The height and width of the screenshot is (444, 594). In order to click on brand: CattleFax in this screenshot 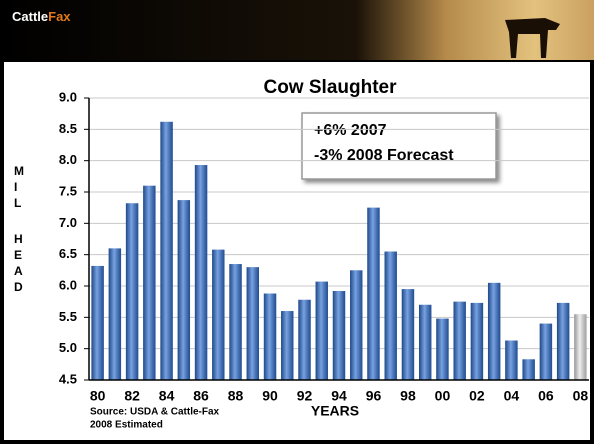, I will do `click(41, 16)`.